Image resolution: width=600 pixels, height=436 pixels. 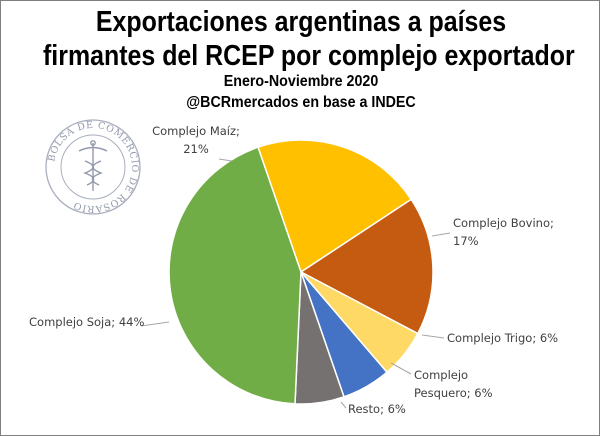 What do you see at coordinates (343, 405) in the screenshot?
I see `leader-line-resto` at bounding box center [343, 405].